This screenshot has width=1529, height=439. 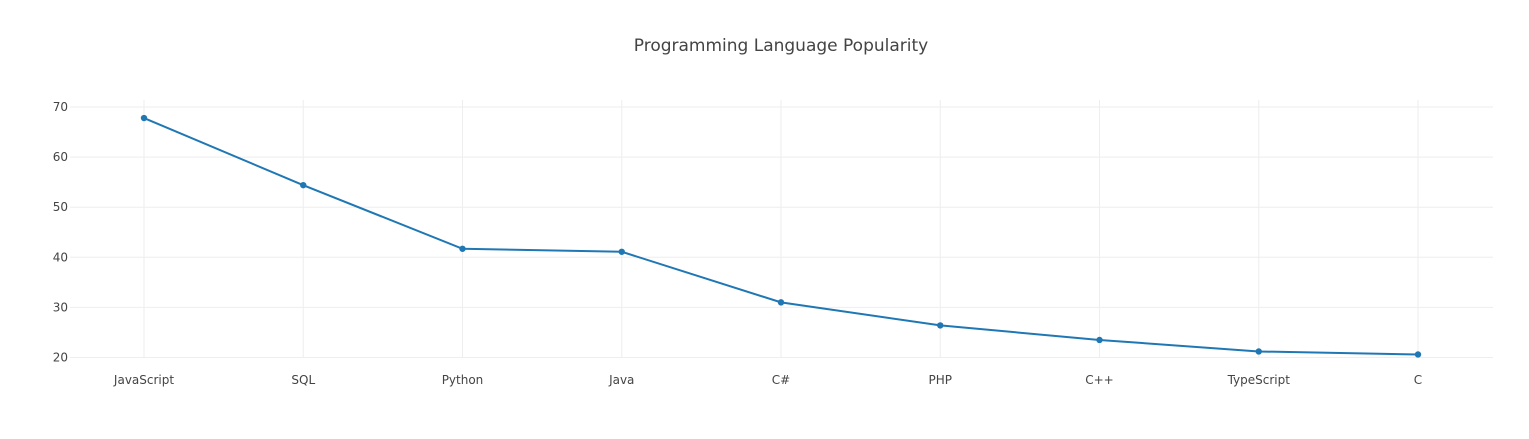 What do you see at coordinates (60, 357) in the screenshot?
I see `y-tick-label: 20` at bounding box center [60, 357].